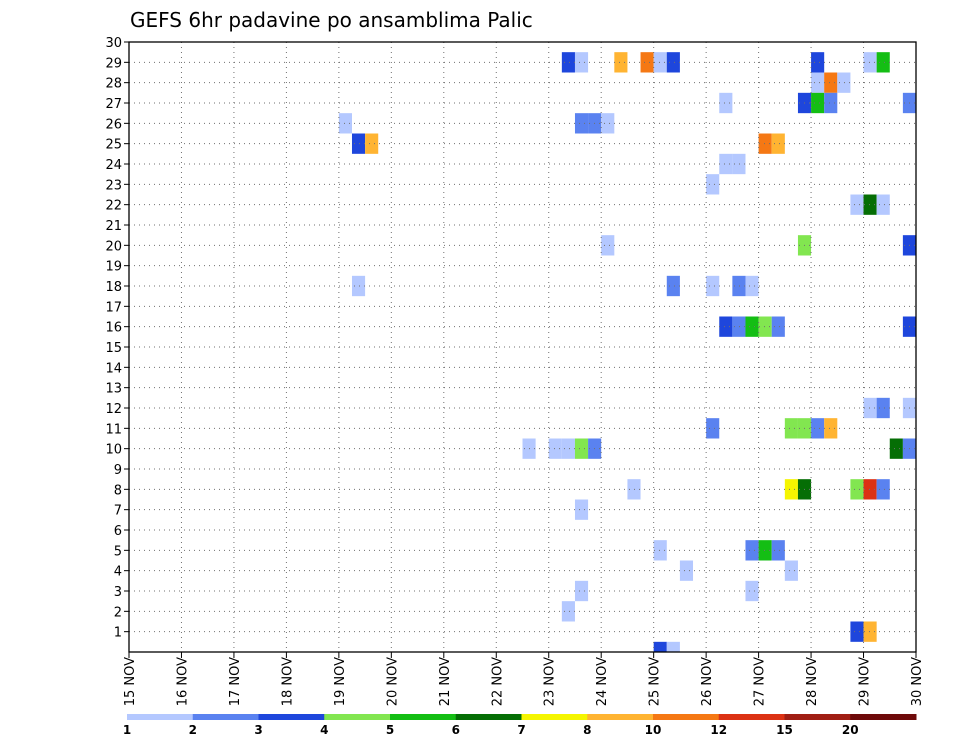  I want to click on x-tick-label: 25 NOV, so click(655, 681).